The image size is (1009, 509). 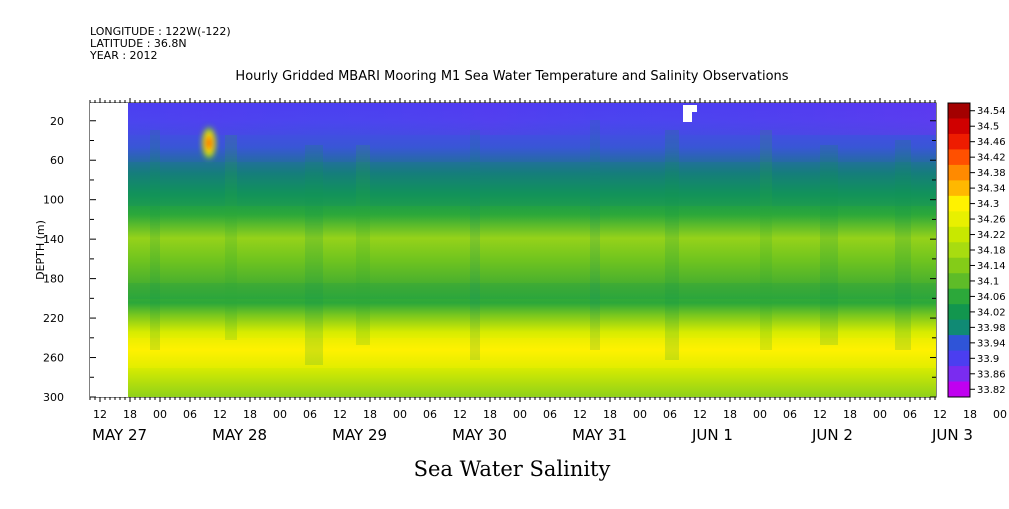 I want to click on x-date-label: MAY 30, so click(x=479, y=435).